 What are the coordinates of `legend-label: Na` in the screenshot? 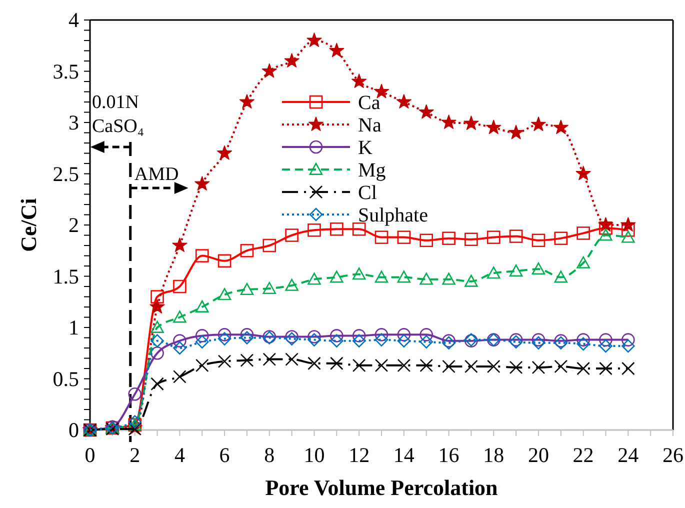 It's located at (370, 125).